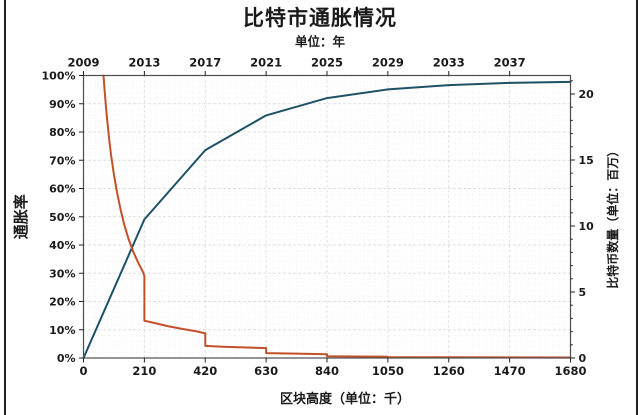 Image resolution: width=640 pixels, height=415 pixels. I want to click on x-bottom-tick-labels: 0 210 420 630 840 1050 1260 1470 1680, so click(332, 371).